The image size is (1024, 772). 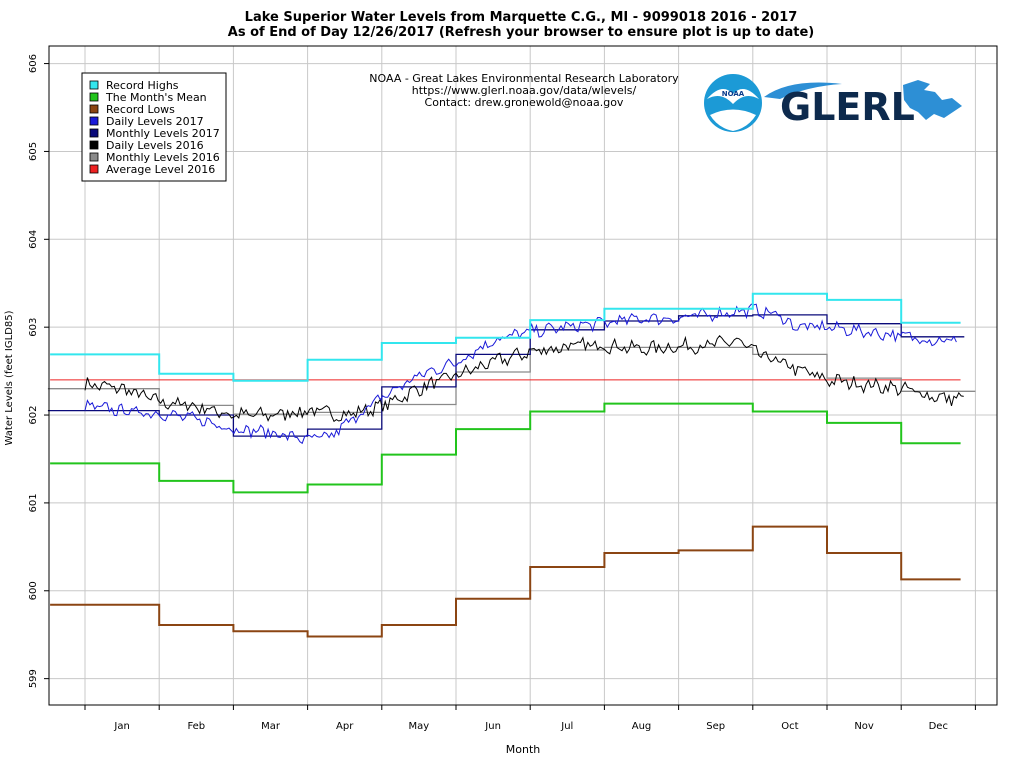 I want to click on x-ticks: Jan Feb Mar Apr May Jun Jul Aug Sep Oct Nov Dec, so click(x=530, y=718).